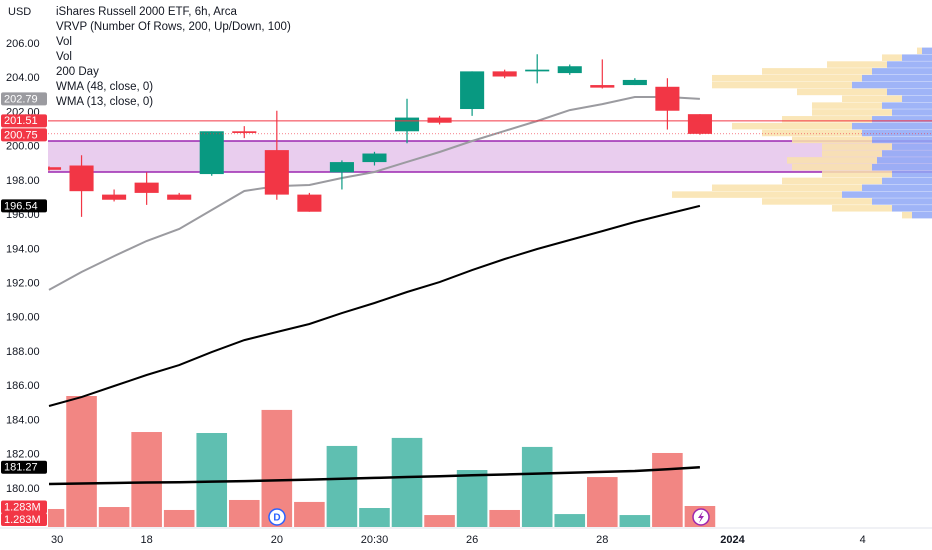  What do you see at coordinates (21, 468) in the screenshot?
I see `volume-ma-tag: 181.27` at bounding box center [21, 468].